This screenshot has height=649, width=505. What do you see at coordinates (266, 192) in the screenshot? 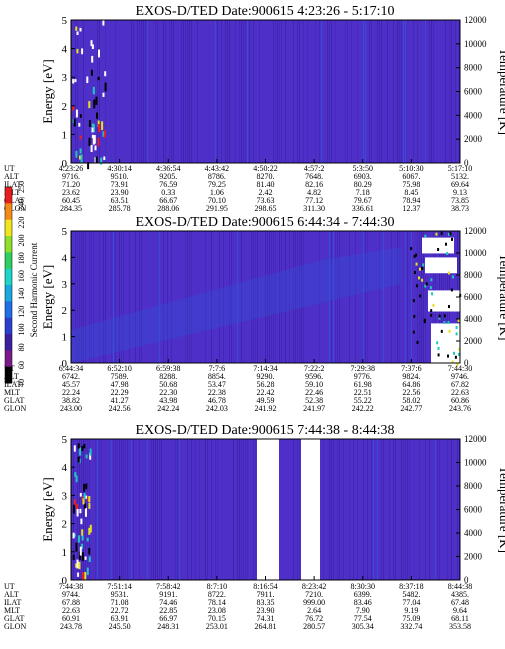
I see `table-cell: 2.42` at bounding box center [266, 192].